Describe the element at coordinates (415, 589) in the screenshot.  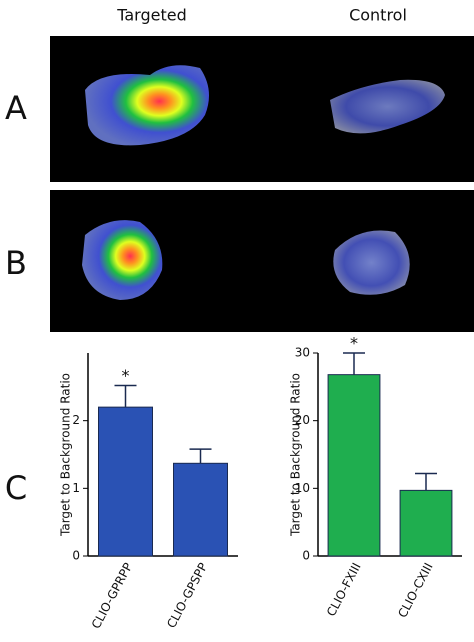
I see `x-tick-label: CLIO-CXIII` at that location.